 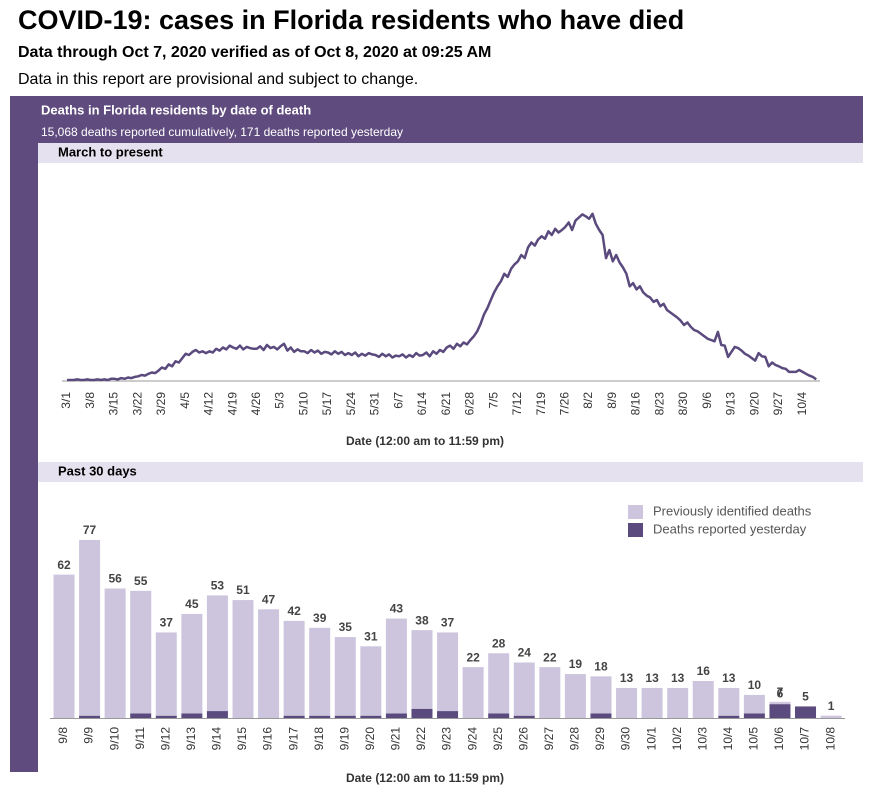 I want to click on bar-total-label: 28, so click(x=499, y=643).